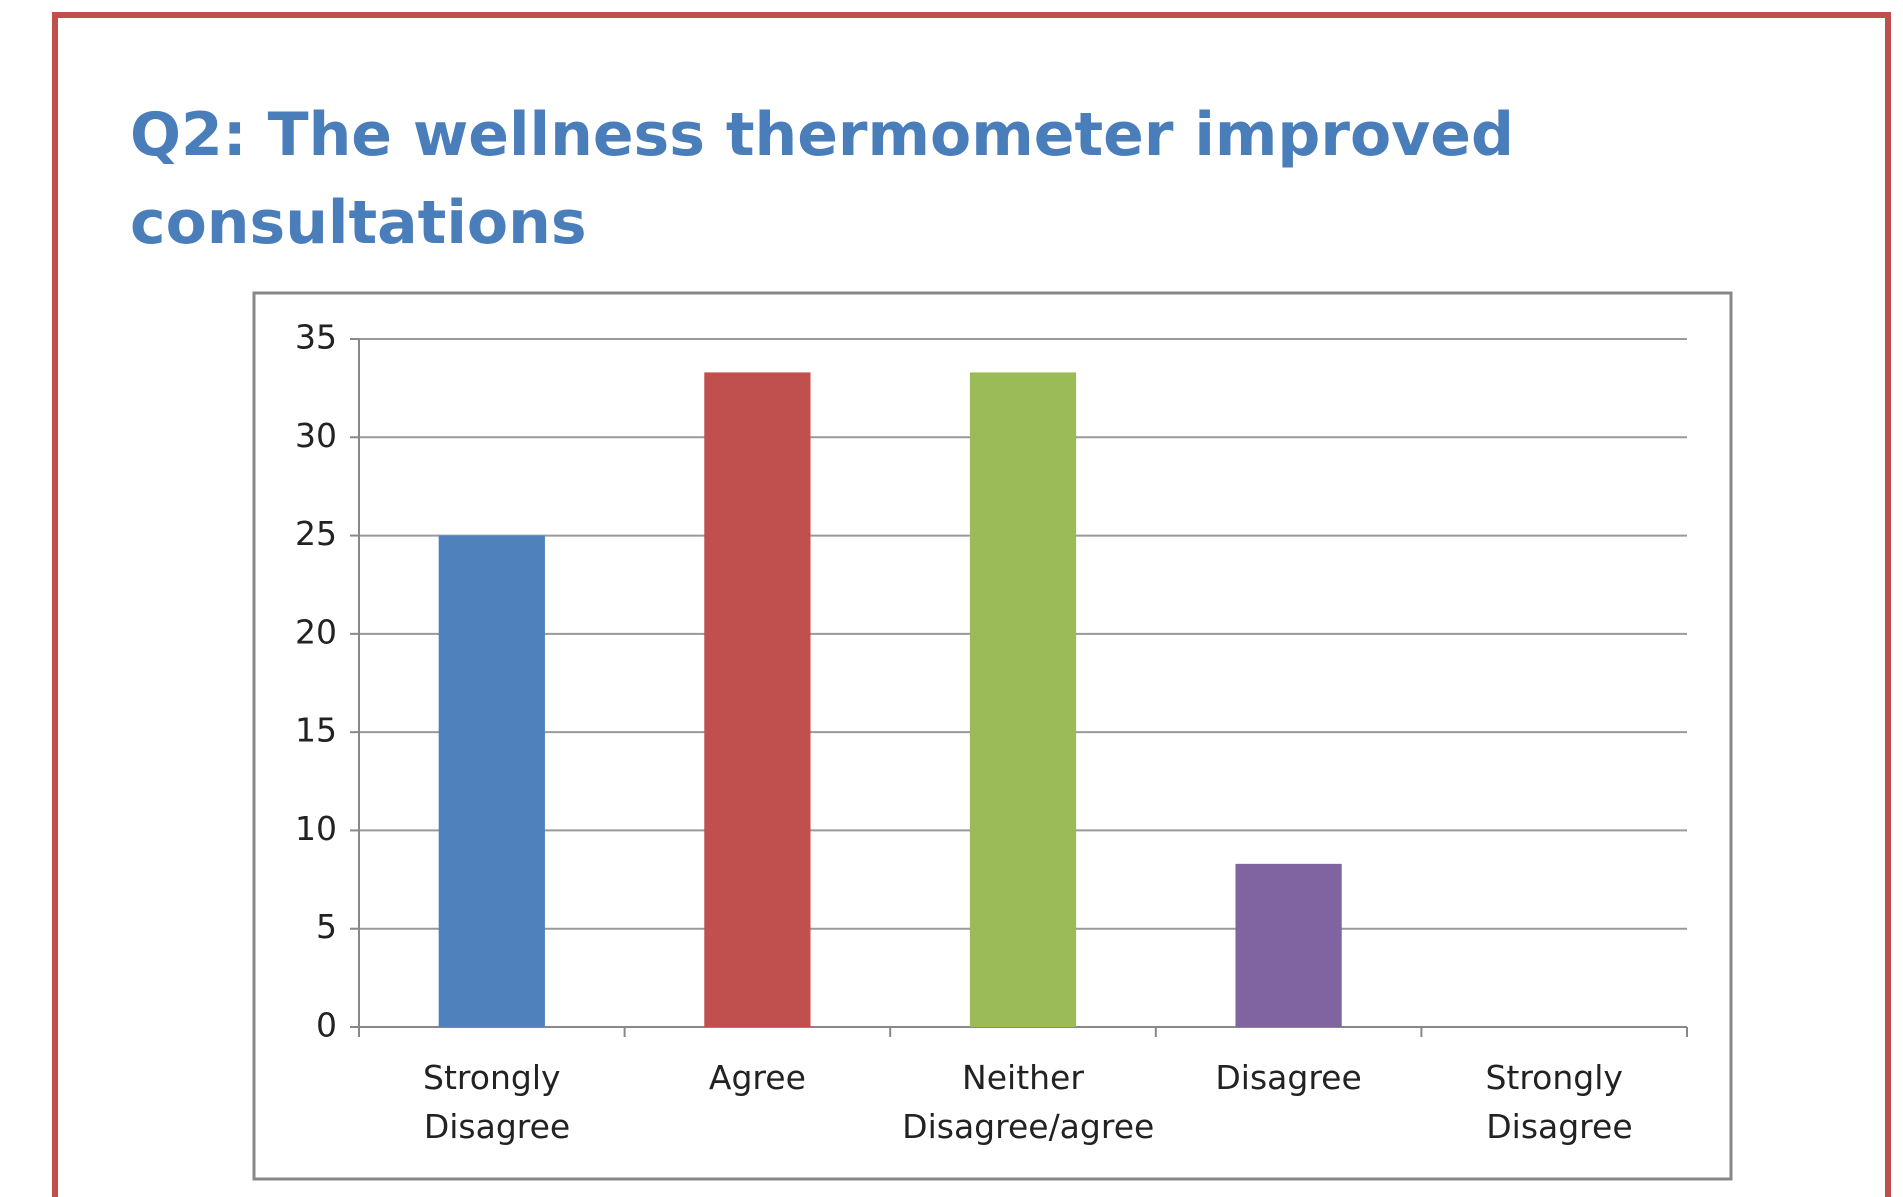 This screenshot has height=1197, width=1903. Describe the element at coordinates (1288, 1077) in the screenshot. I see `x-tick-label: Disagree` at that location.